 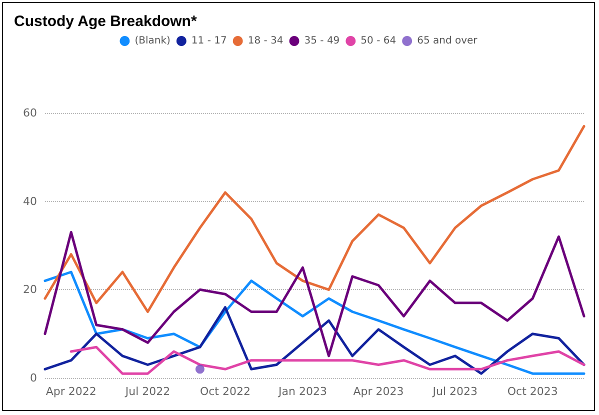 What do you see at coordinates (302, 391) in the screenshot?
I see `x-tick-label: Jan 2023` at bounding box center [302, 391].